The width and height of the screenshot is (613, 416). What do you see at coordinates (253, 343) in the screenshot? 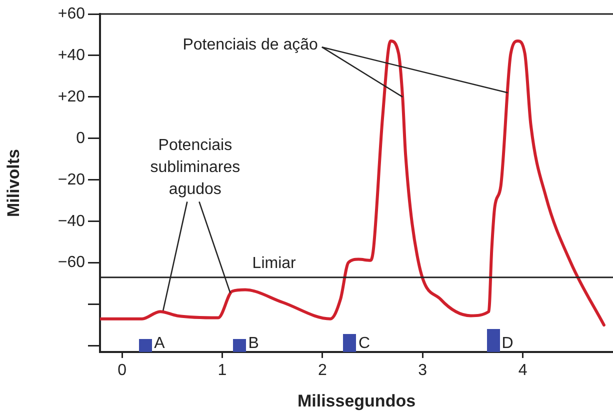
I see `annotation: B` at bounding box center [253, 343].